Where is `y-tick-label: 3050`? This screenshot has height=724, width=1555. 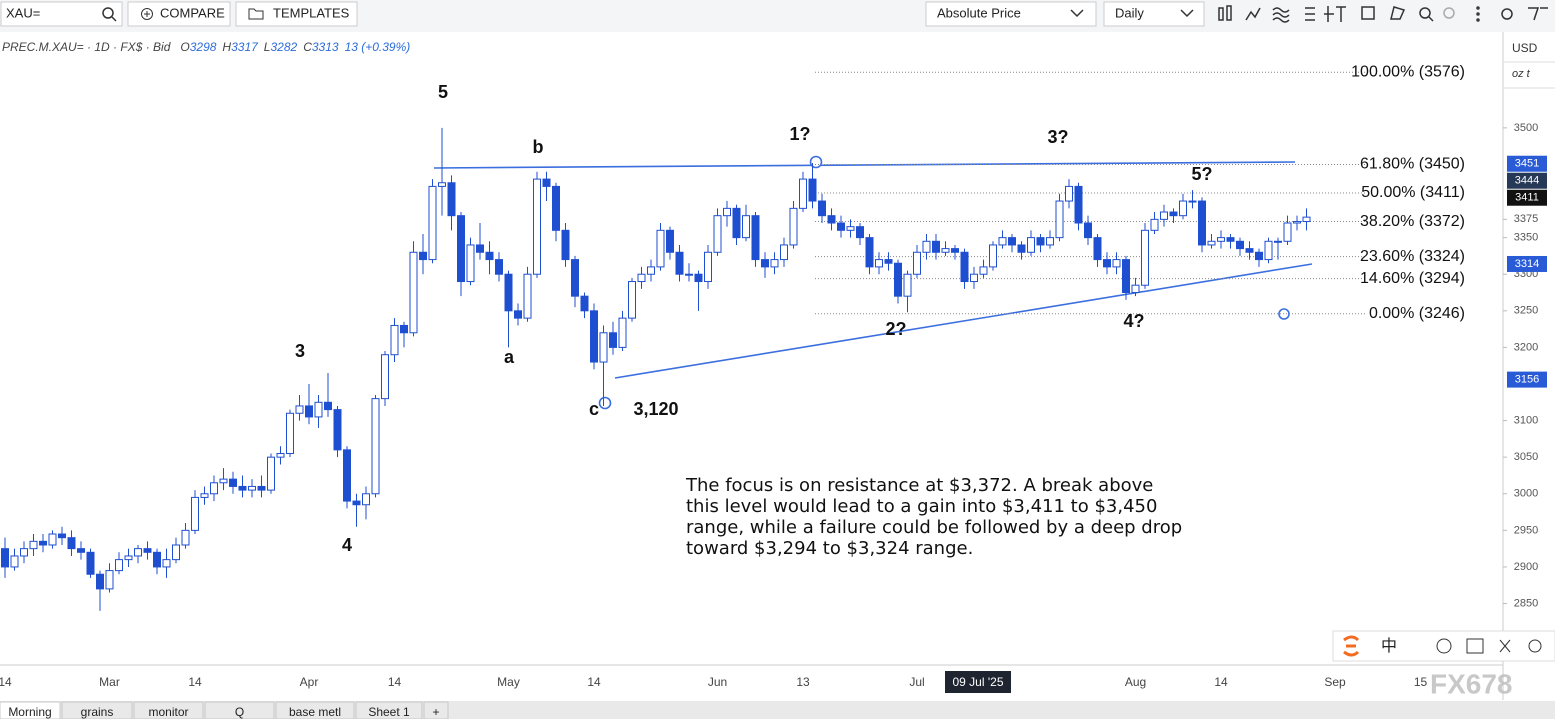
y-tick-label: 3050 is located at coordinates (1526, 457).